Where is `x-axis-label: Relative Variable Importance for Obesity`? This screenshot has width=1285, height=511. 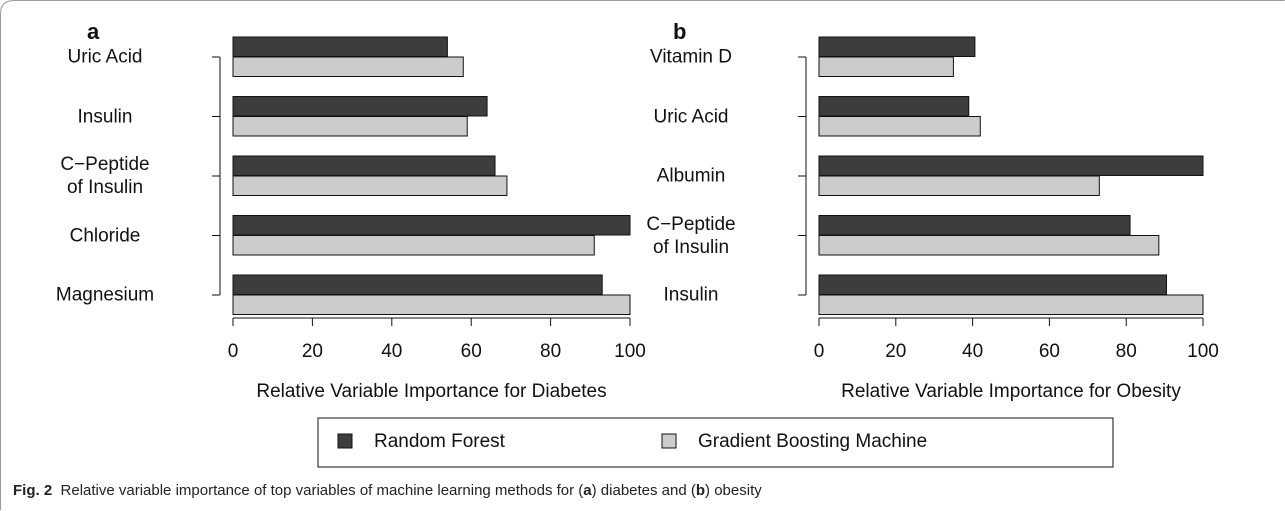 x-axis-label: Relative Variable Importance for Obesity is located at coordinates (1011, 391).